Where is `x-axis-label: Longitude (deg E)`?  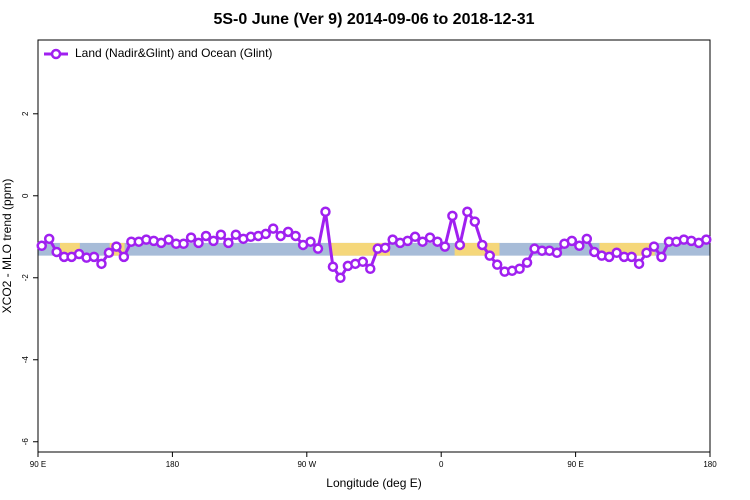
x-axis-label: Longitude (deg E) is located at coordinates (373, 483).